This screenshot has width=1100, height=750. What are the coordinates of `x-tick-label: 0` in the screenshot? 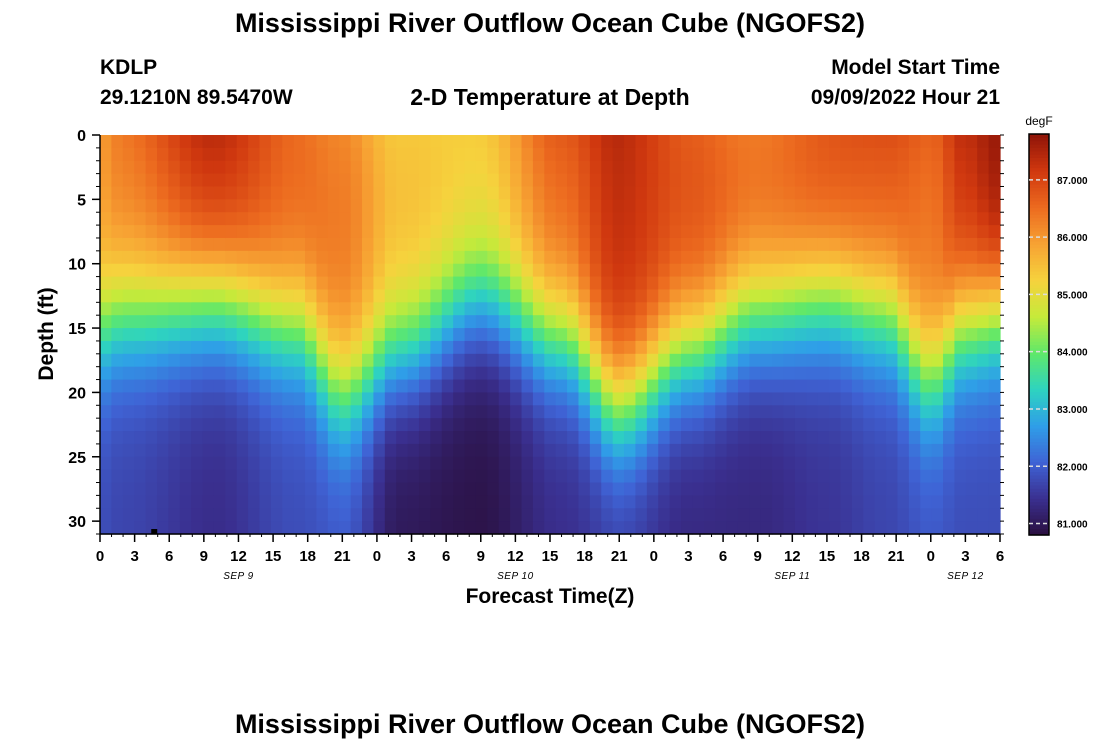 It's located at (377, 556).